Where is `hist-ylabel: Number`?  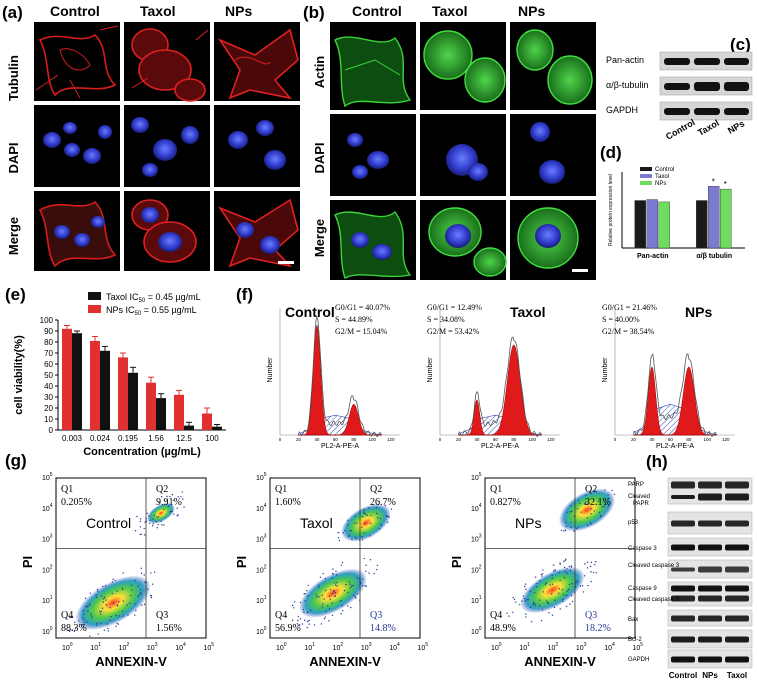
hist-ylabel: Number is located at coordinates (605, 370).